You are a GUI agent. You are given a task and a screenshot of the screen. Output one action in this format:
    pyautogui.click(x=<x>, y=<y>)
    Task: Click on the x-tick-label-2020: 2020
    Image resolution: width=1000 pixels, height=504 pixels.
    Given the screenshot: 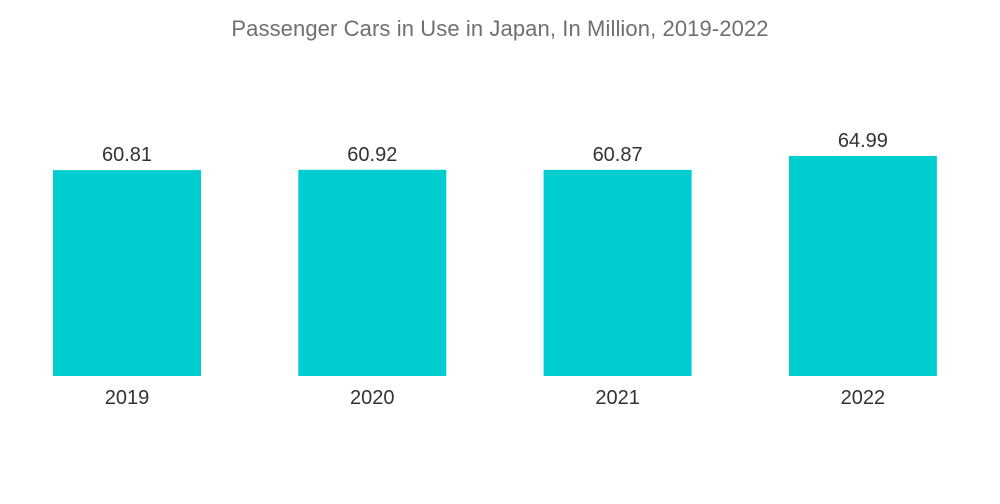 What is the action you would take?
    pyautogui.click(x=372, y=398)
    